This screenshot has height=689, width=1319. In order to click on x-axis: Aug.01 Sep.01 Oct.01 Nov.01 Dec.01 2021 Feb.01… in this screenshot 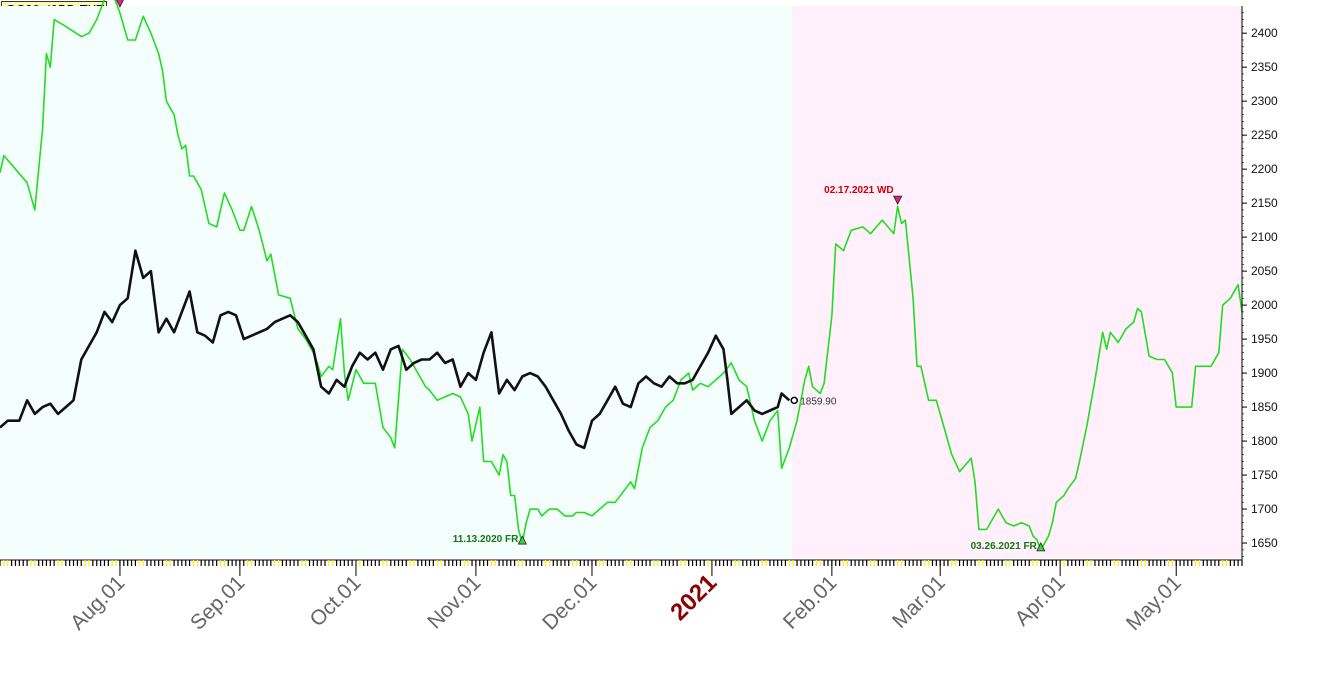, I will do `click(621, 597)`.